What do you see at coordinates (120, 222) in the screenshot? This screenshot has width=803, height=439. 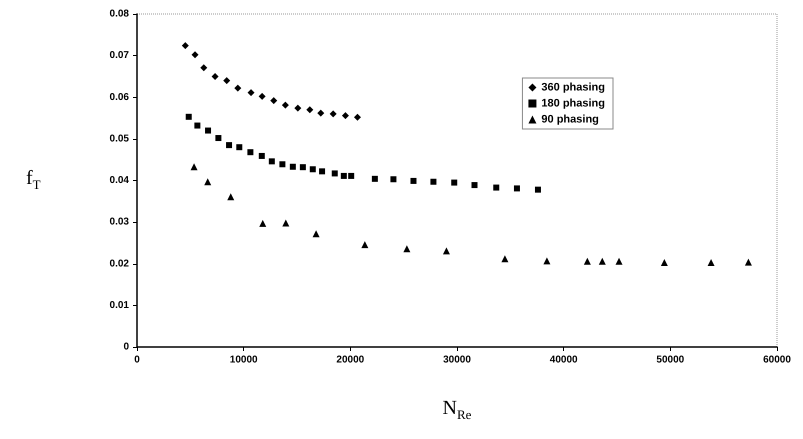 I see `y-tick-label: 0.03` at bounding box center [120, 222].